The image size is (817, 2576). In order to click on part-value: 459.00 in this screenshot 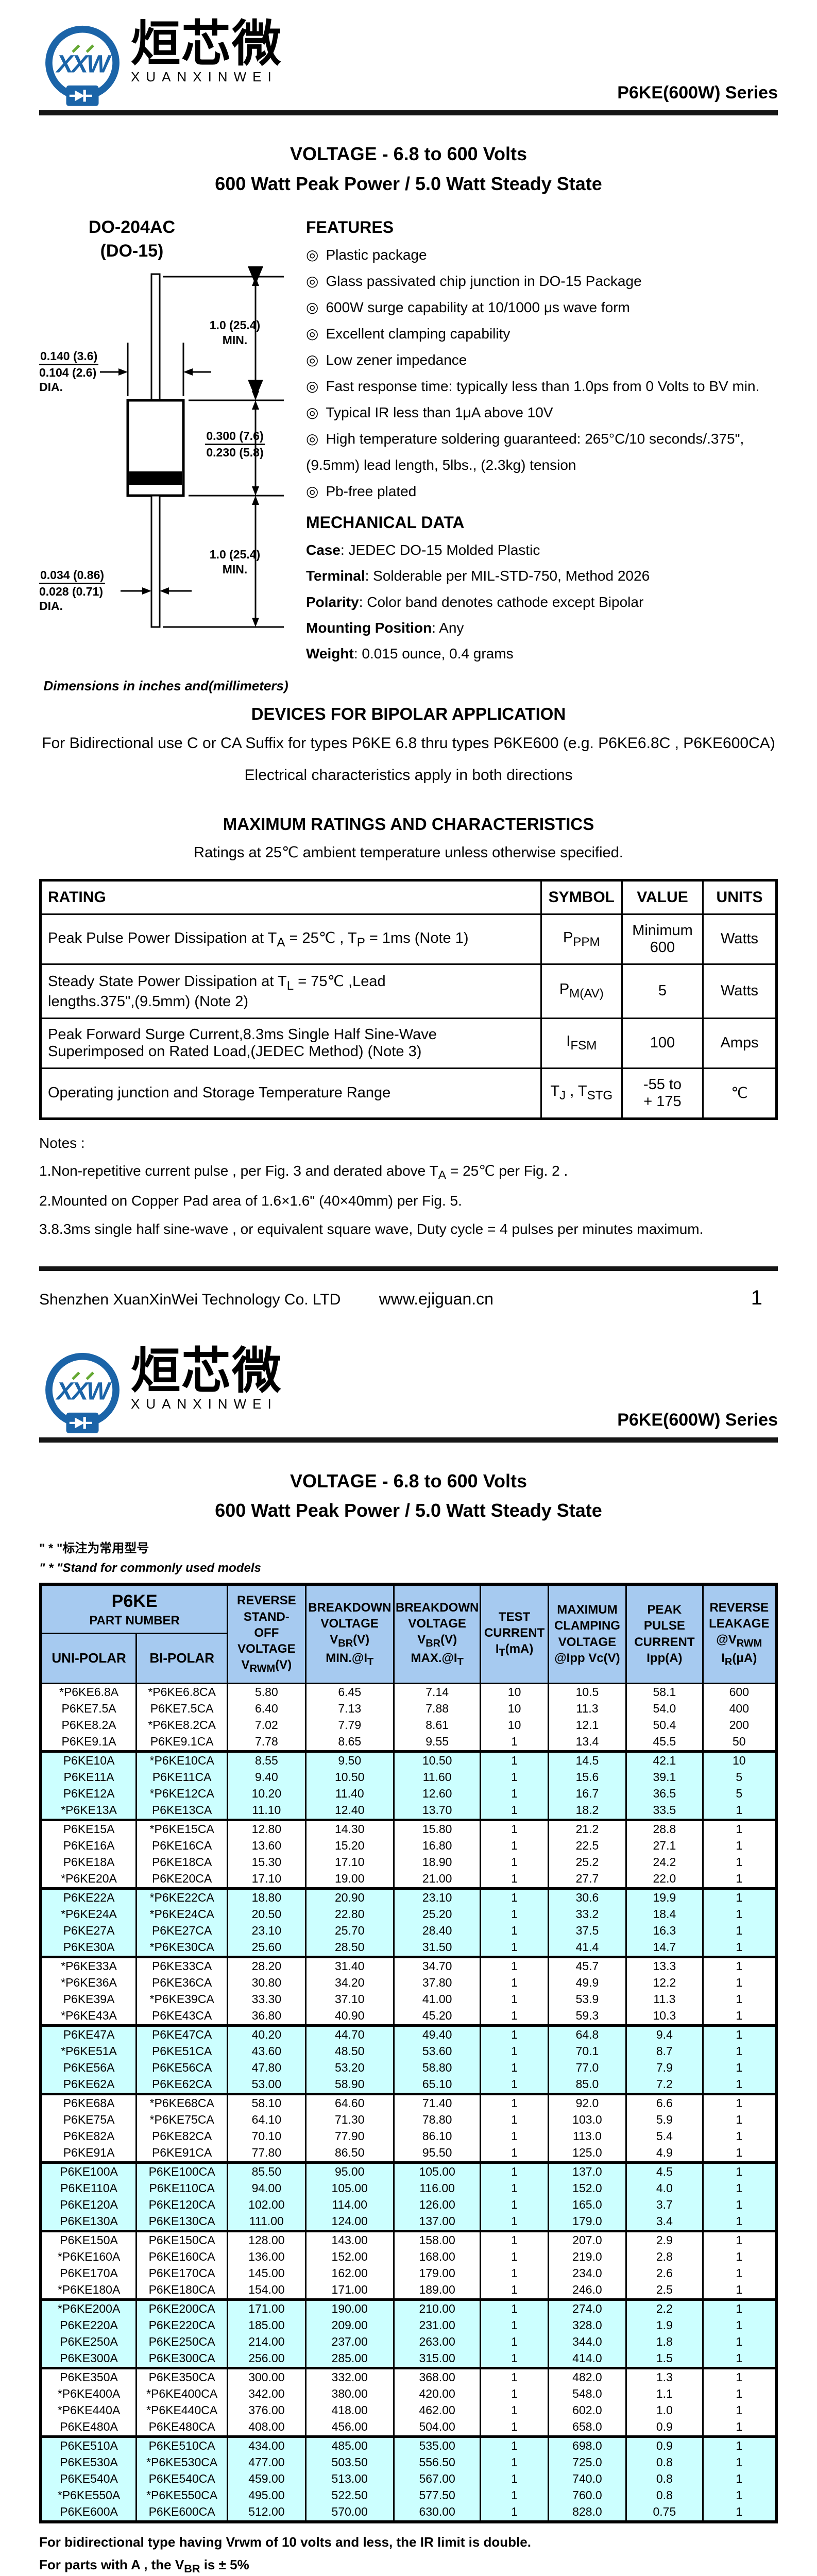, I will do `click(267, 2479)`.